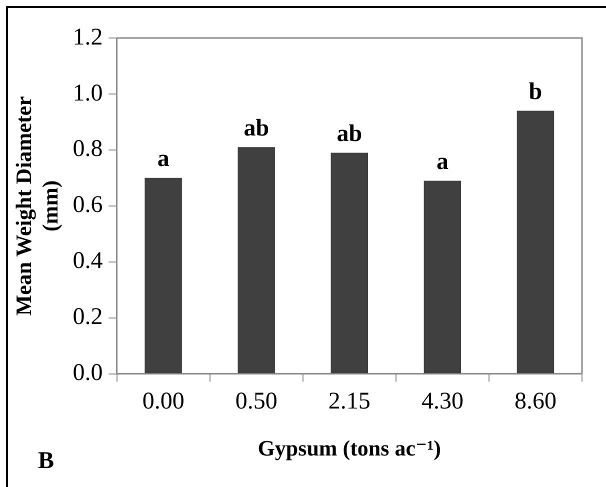  I want to click on x-tick-label: 0.50, so click(256, 401).